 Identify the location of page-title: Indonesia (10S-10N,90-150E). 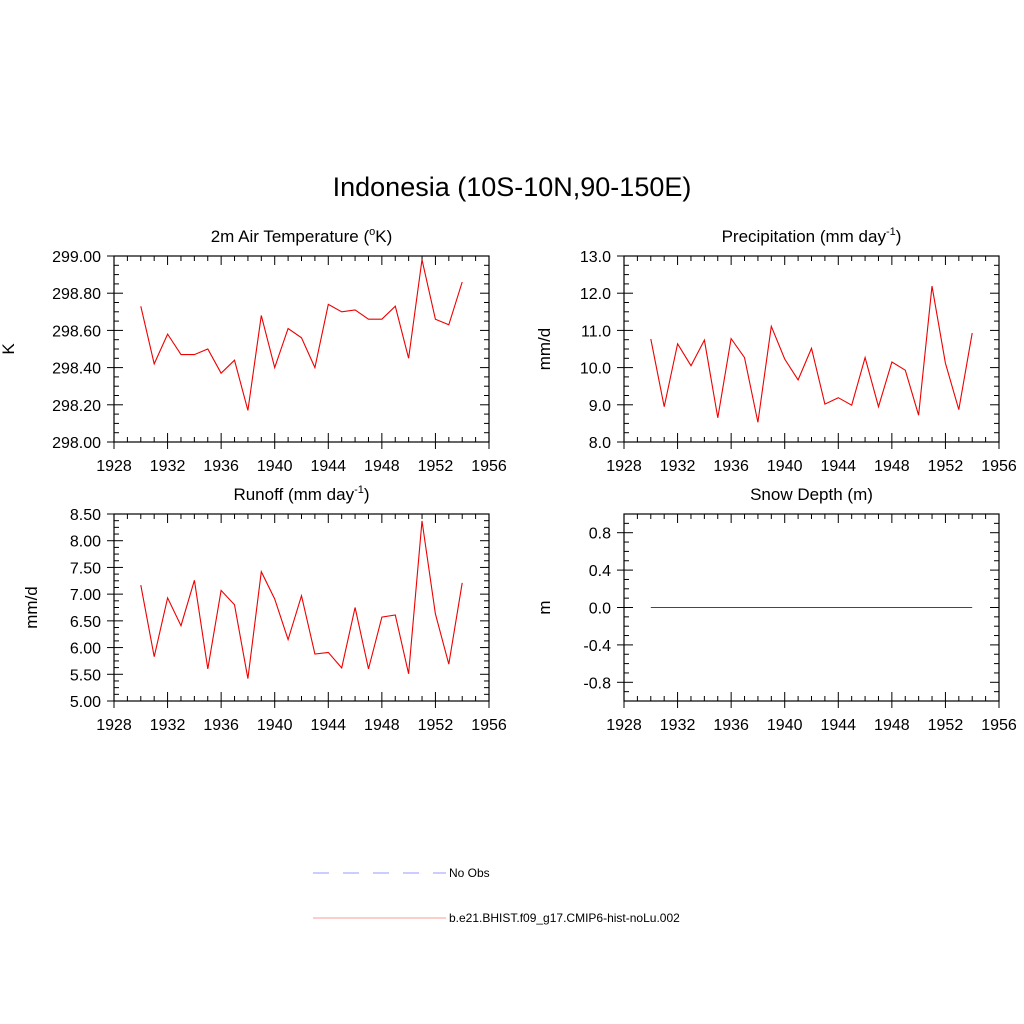
(512, 187).